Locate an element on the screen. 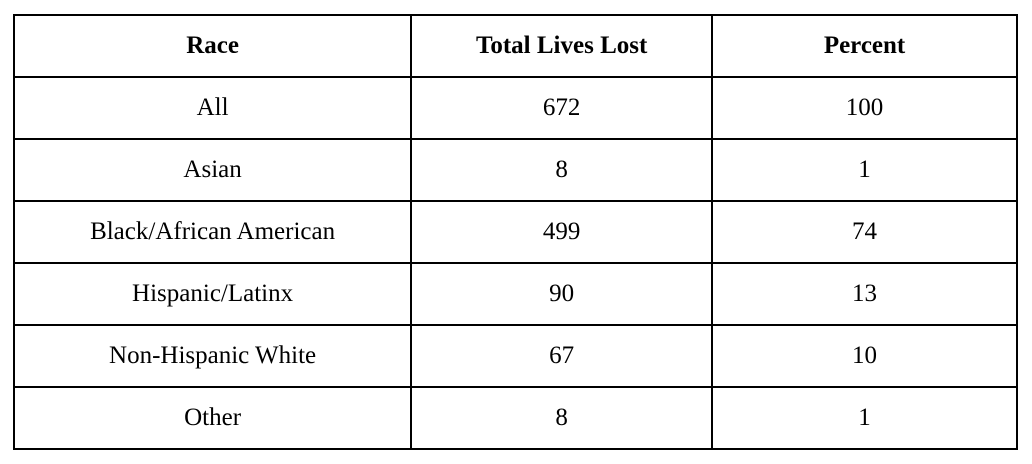 The height and width of the screenshot is (464, 1032). cell-race: Non-Hispanic White is located at coordinates (212, 356).